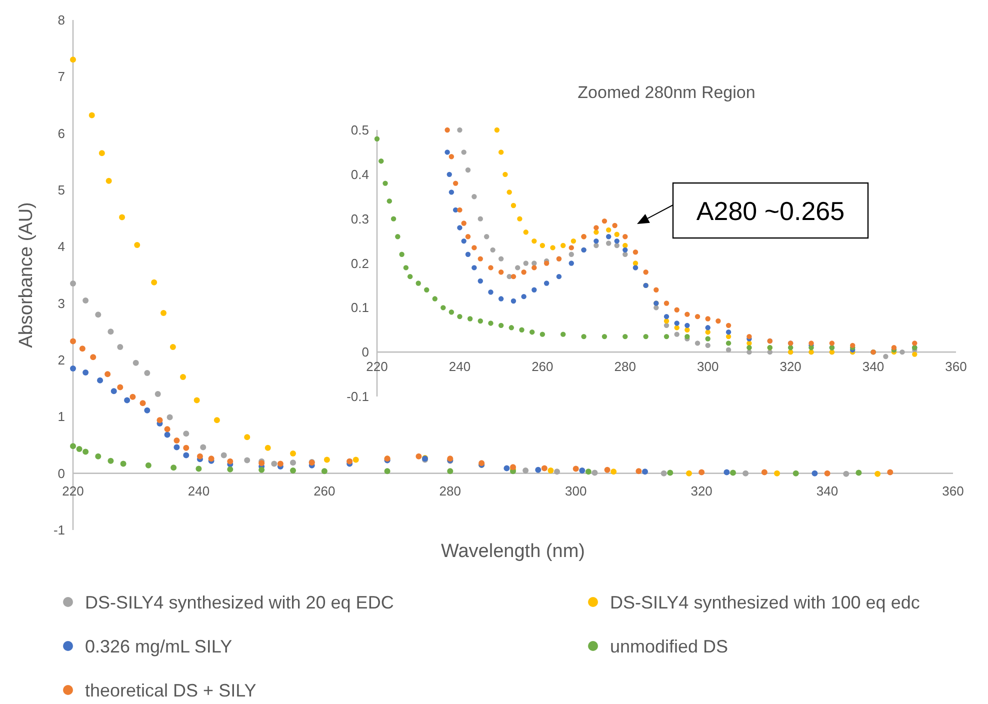 The height and width of the screenshot is (704, 988). What do you see at coordinates (61, 76) in the screenshot?
I see `y-tick-label: 7` at bounding box center [61, 76].